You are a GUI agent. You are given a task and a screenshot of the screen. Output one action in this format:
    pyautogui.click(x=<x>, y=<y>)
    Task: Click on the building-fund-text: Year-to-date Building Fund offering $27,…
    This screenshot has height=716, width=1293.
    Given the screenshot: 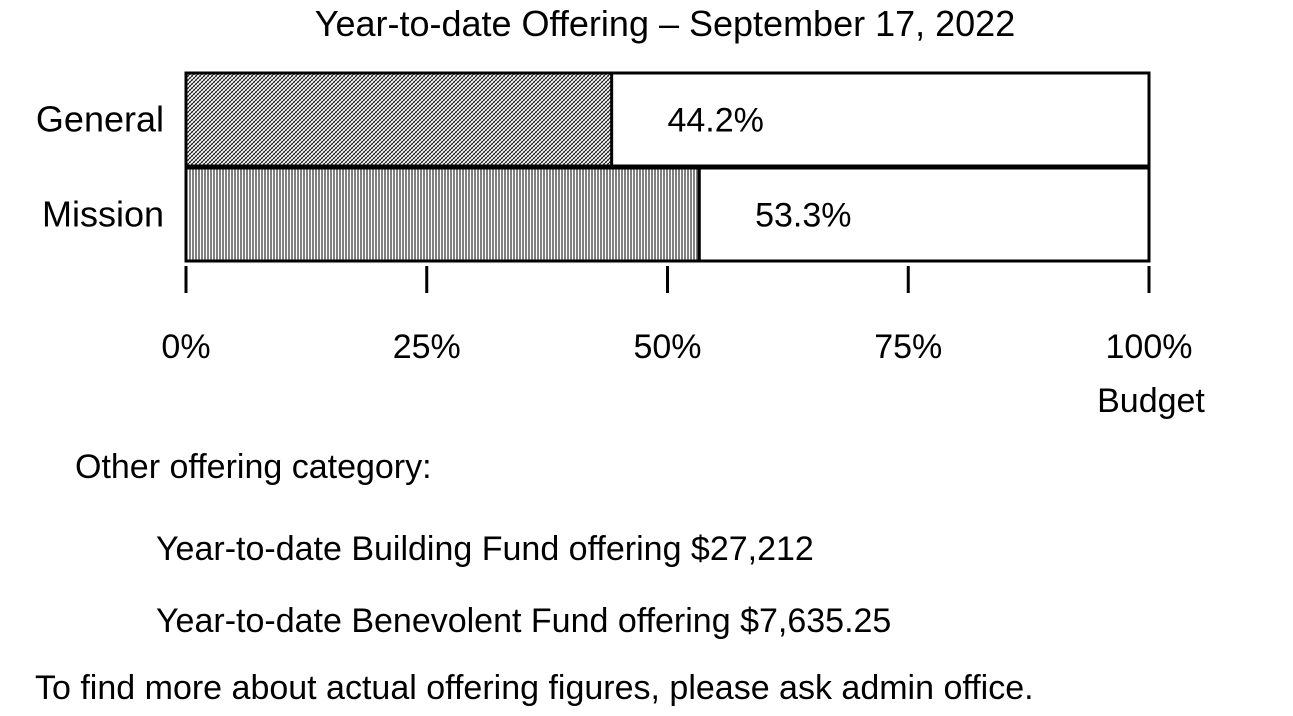 What is the action you would take?
    pyautogui.click(x=485, y=549)
    